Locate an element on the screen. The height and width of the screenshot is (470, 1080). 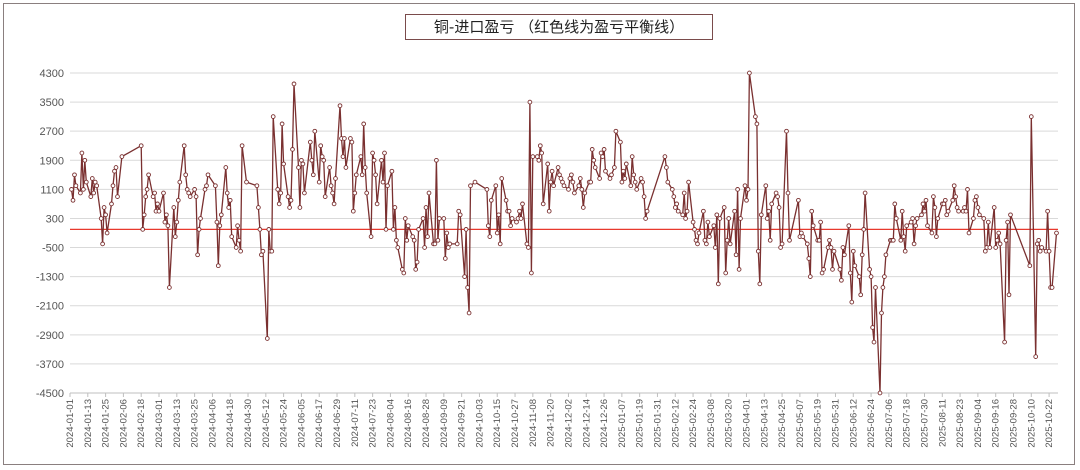
x-tick-label: 2025-06-24 is located at coordinates (871, 423).